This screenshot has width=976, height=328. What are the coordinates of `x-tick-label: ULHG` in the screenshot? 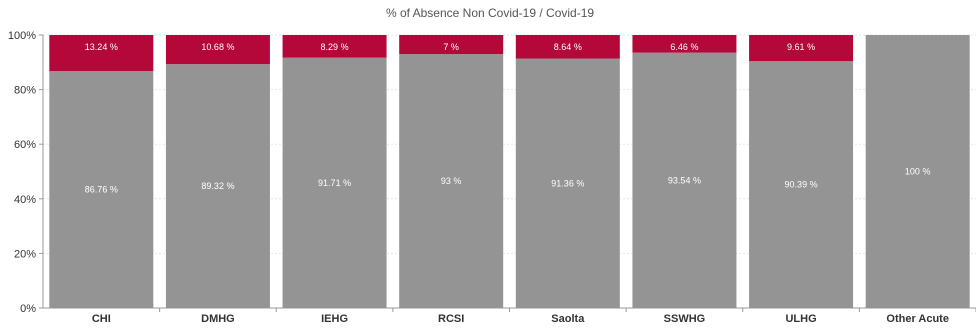 It's located at (800, 319).